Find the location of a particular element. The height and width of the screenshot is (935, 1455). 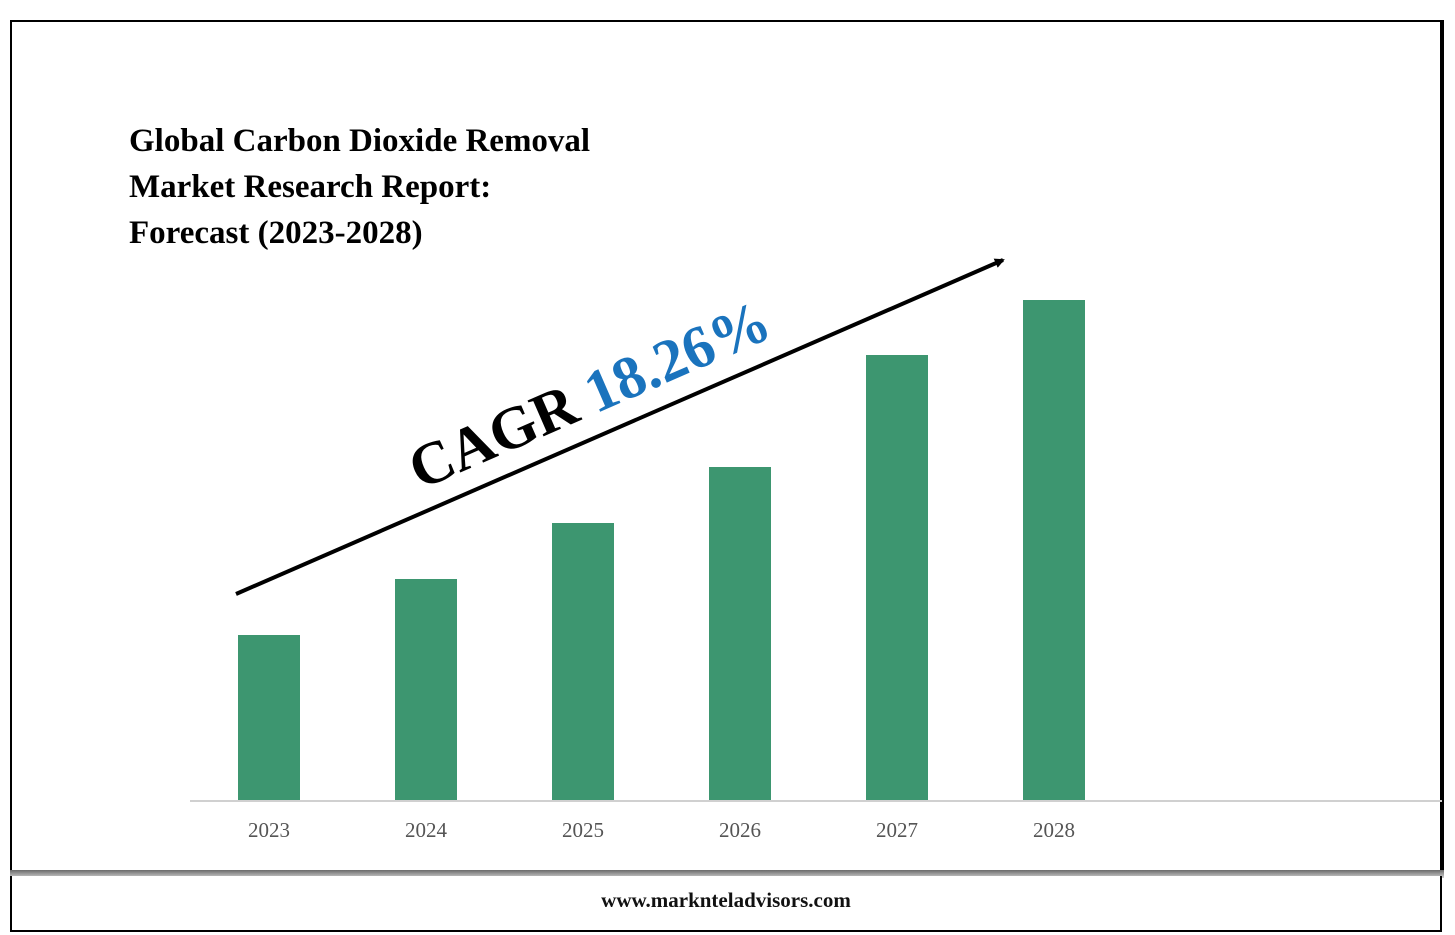

footer-url: www.marknteladvisors.com is located at coordinates (726, 900).